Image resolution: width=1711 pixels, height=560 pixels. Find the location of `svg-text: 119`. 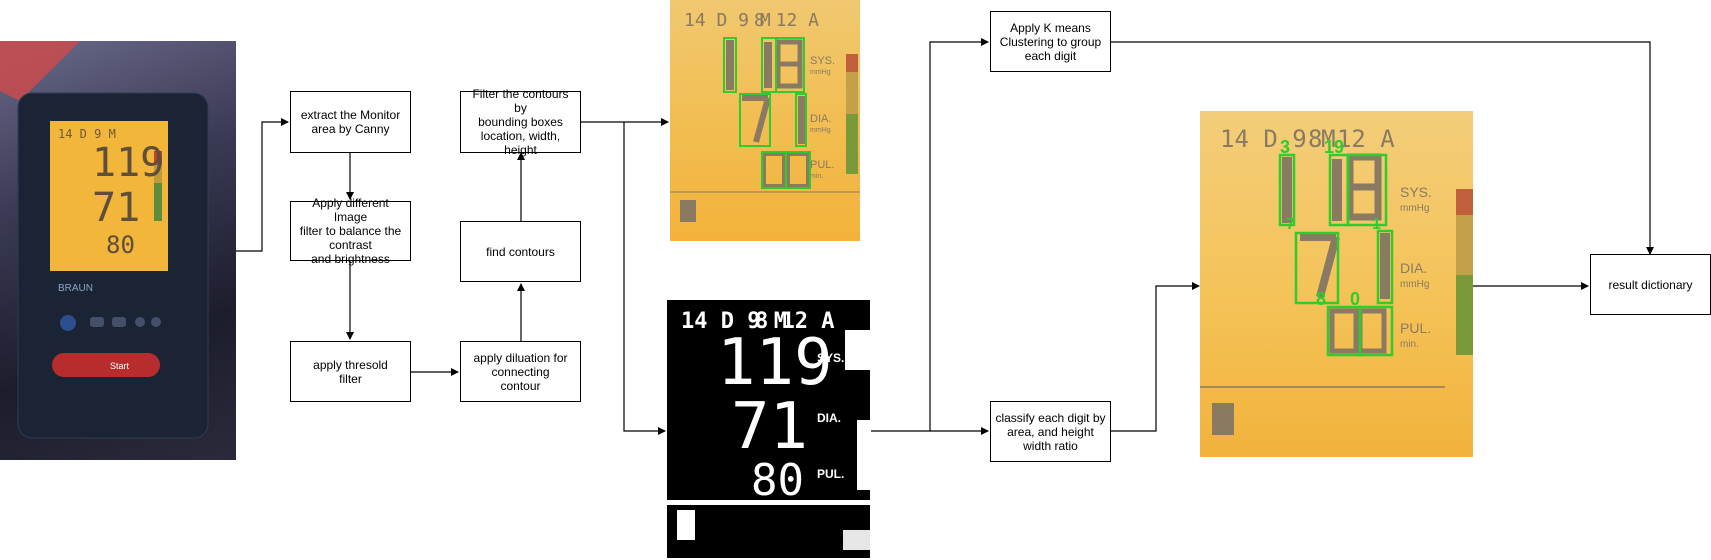

svg-text: 119 is located at coordinates (775, 363).